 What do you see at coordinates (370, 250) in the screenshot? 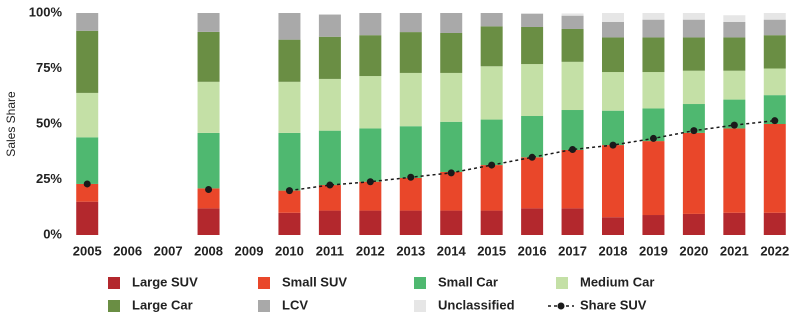
I see `x-tick-label: 2012` at bounding box center [370, 250].